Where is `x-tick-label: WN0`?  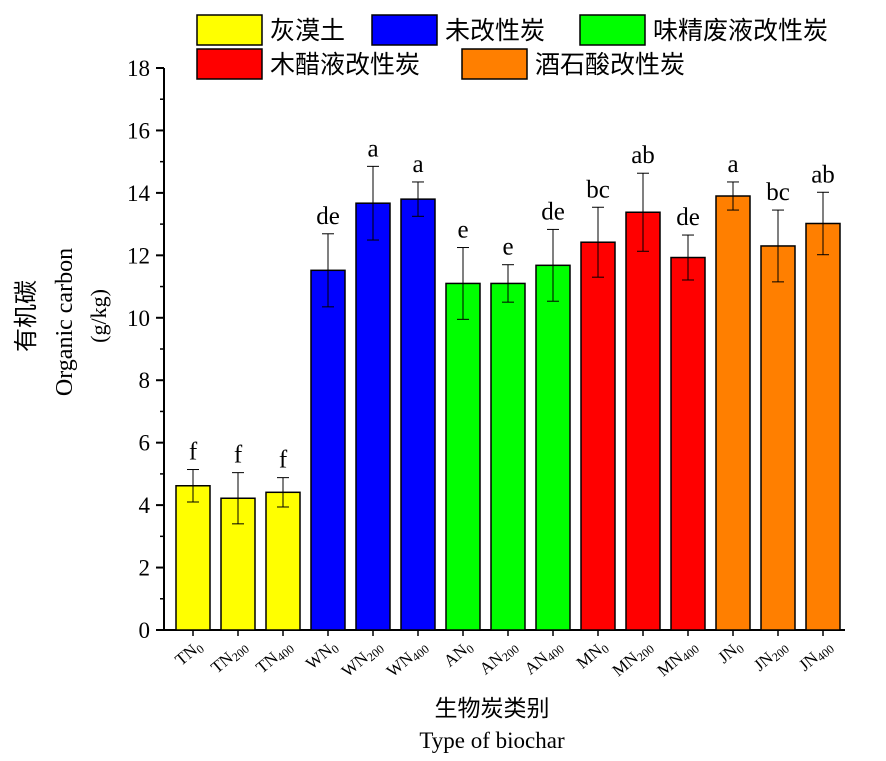
x-tick-label: WN0 is located at coordinates (322, 656).